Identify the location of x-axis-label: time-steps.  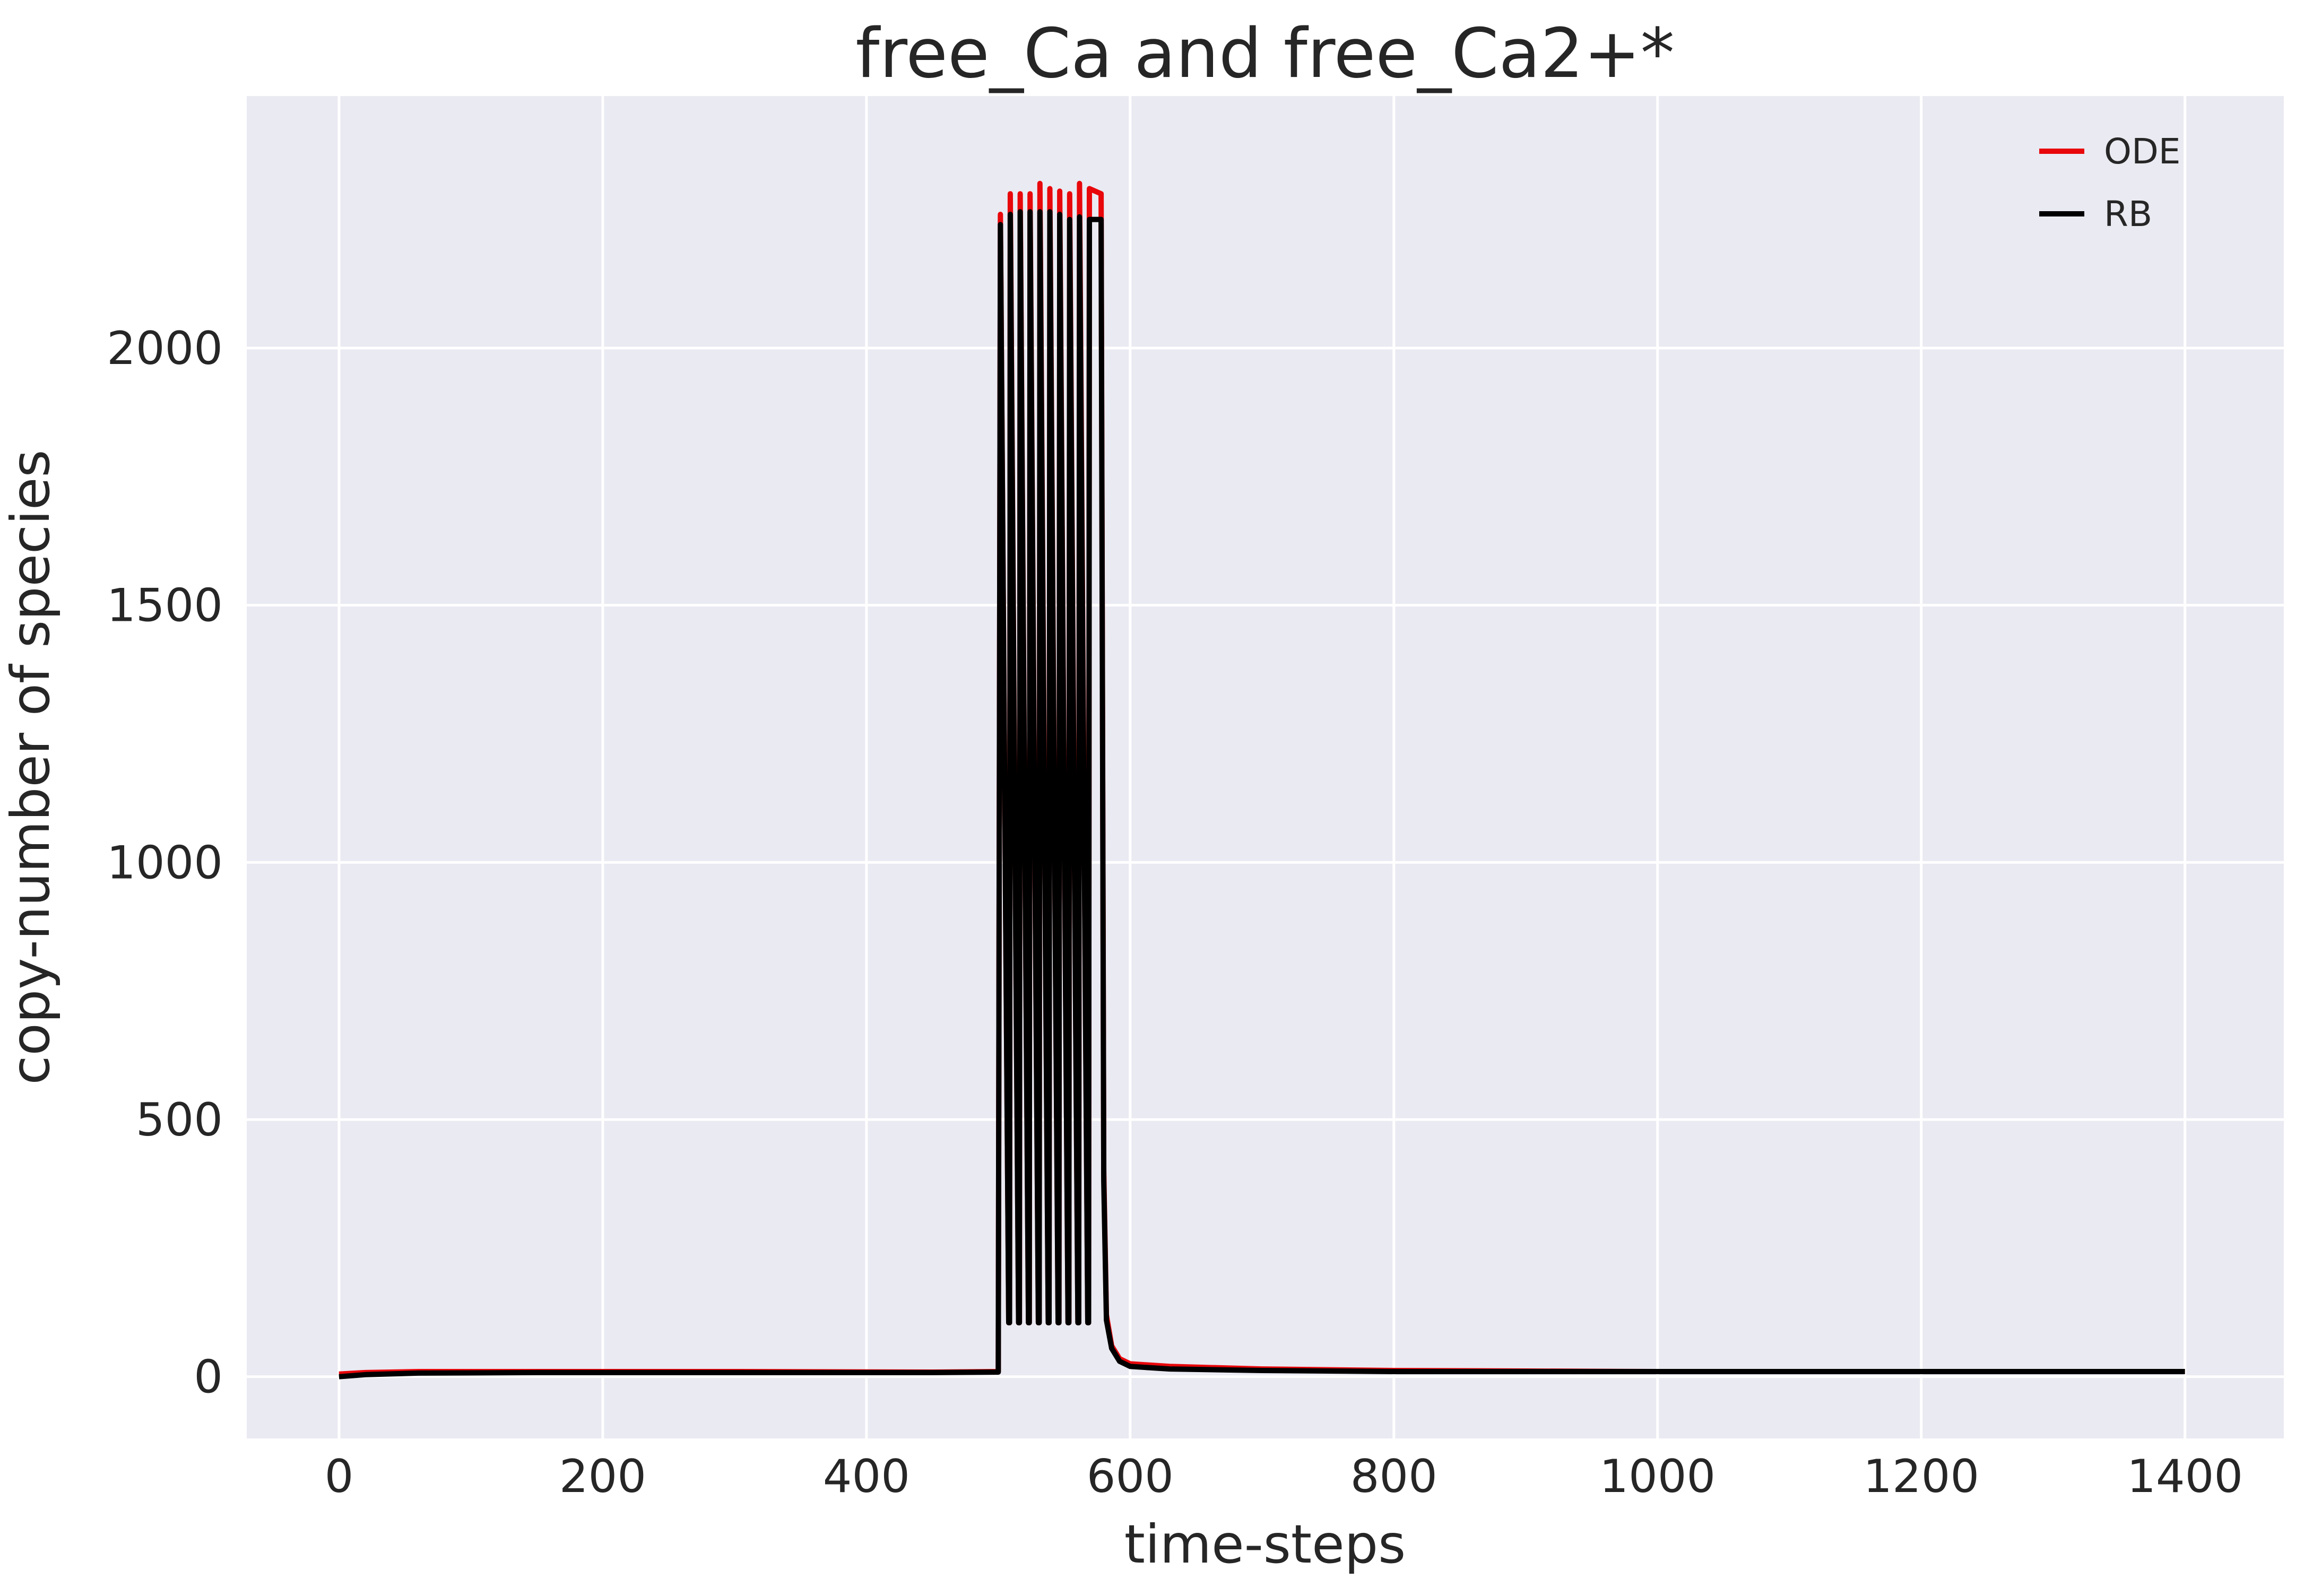
(1265, 1544).